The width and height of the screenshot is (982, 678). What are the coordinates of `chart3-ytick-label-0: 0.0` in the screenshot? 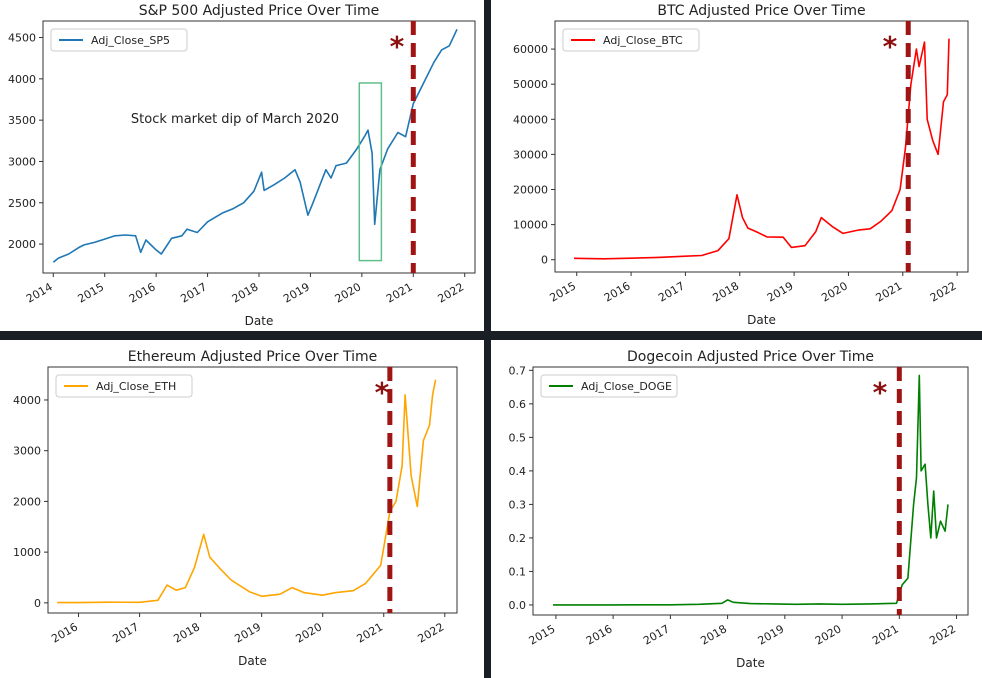 It's located at (518, 605).